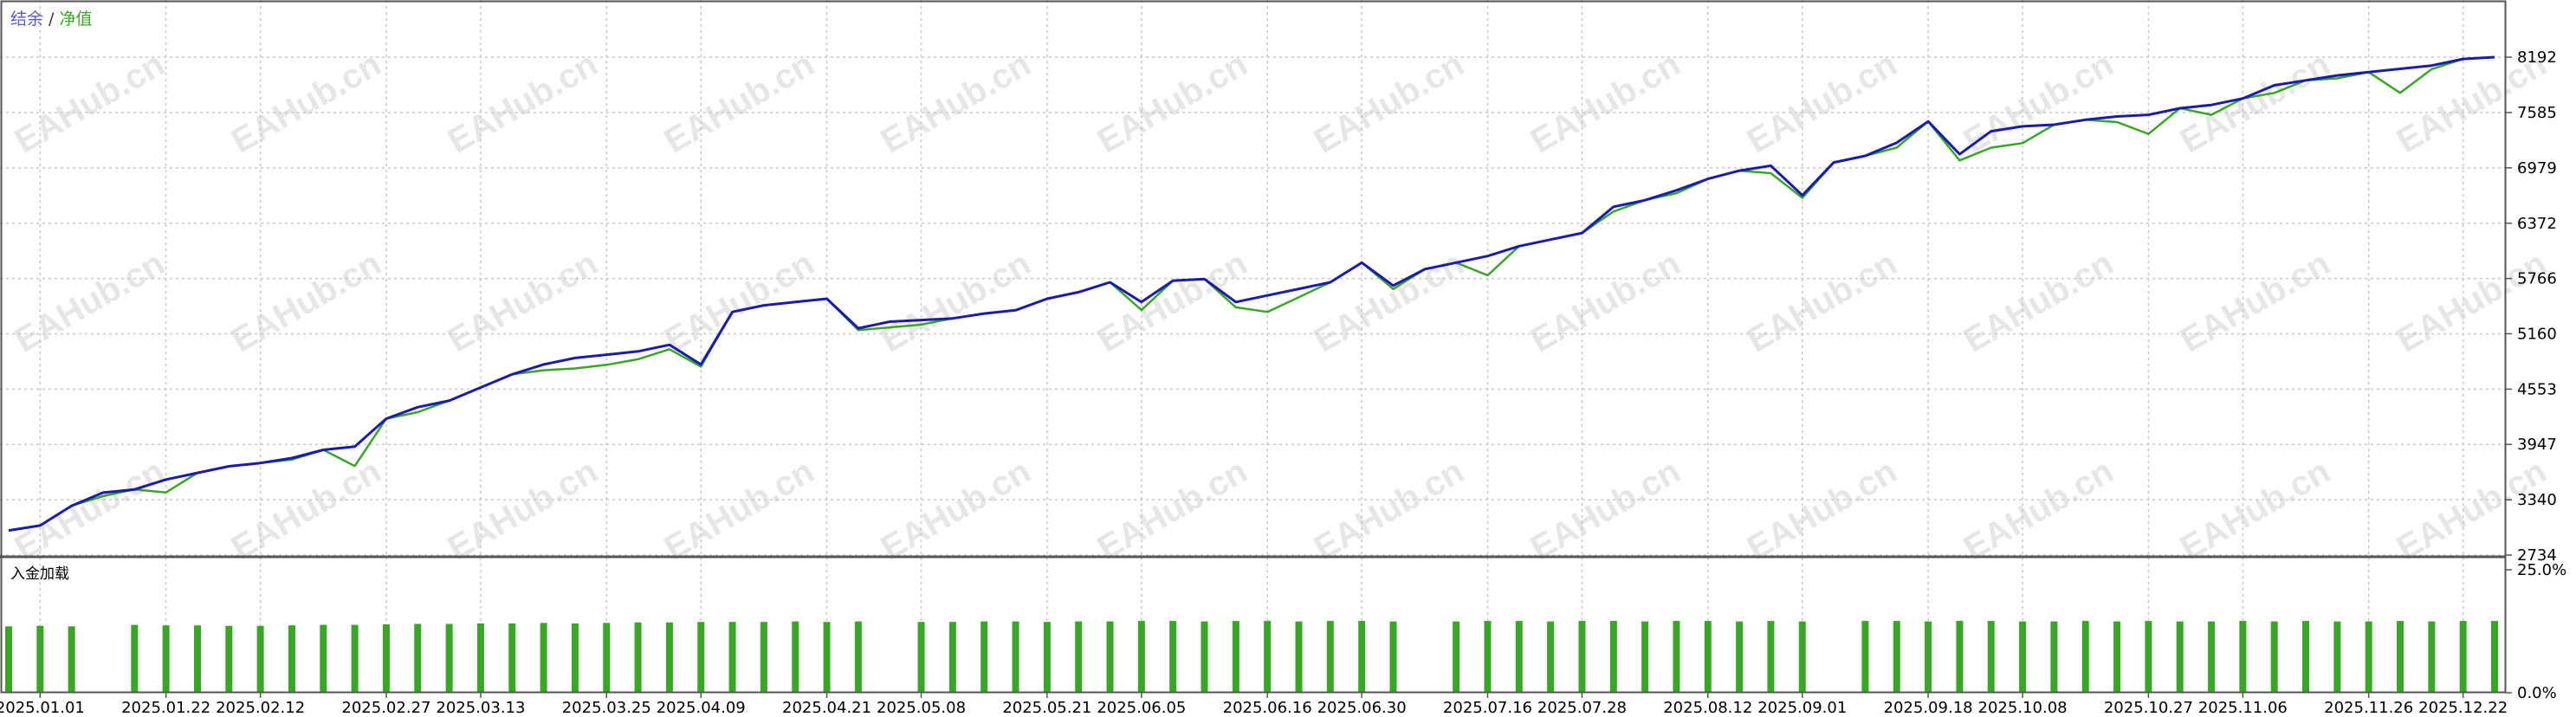  What do you see at coordinates (701, 708) in the screenshot?
I see `x-tick-label: 2025.04.09` at bounding box center [701, 708].